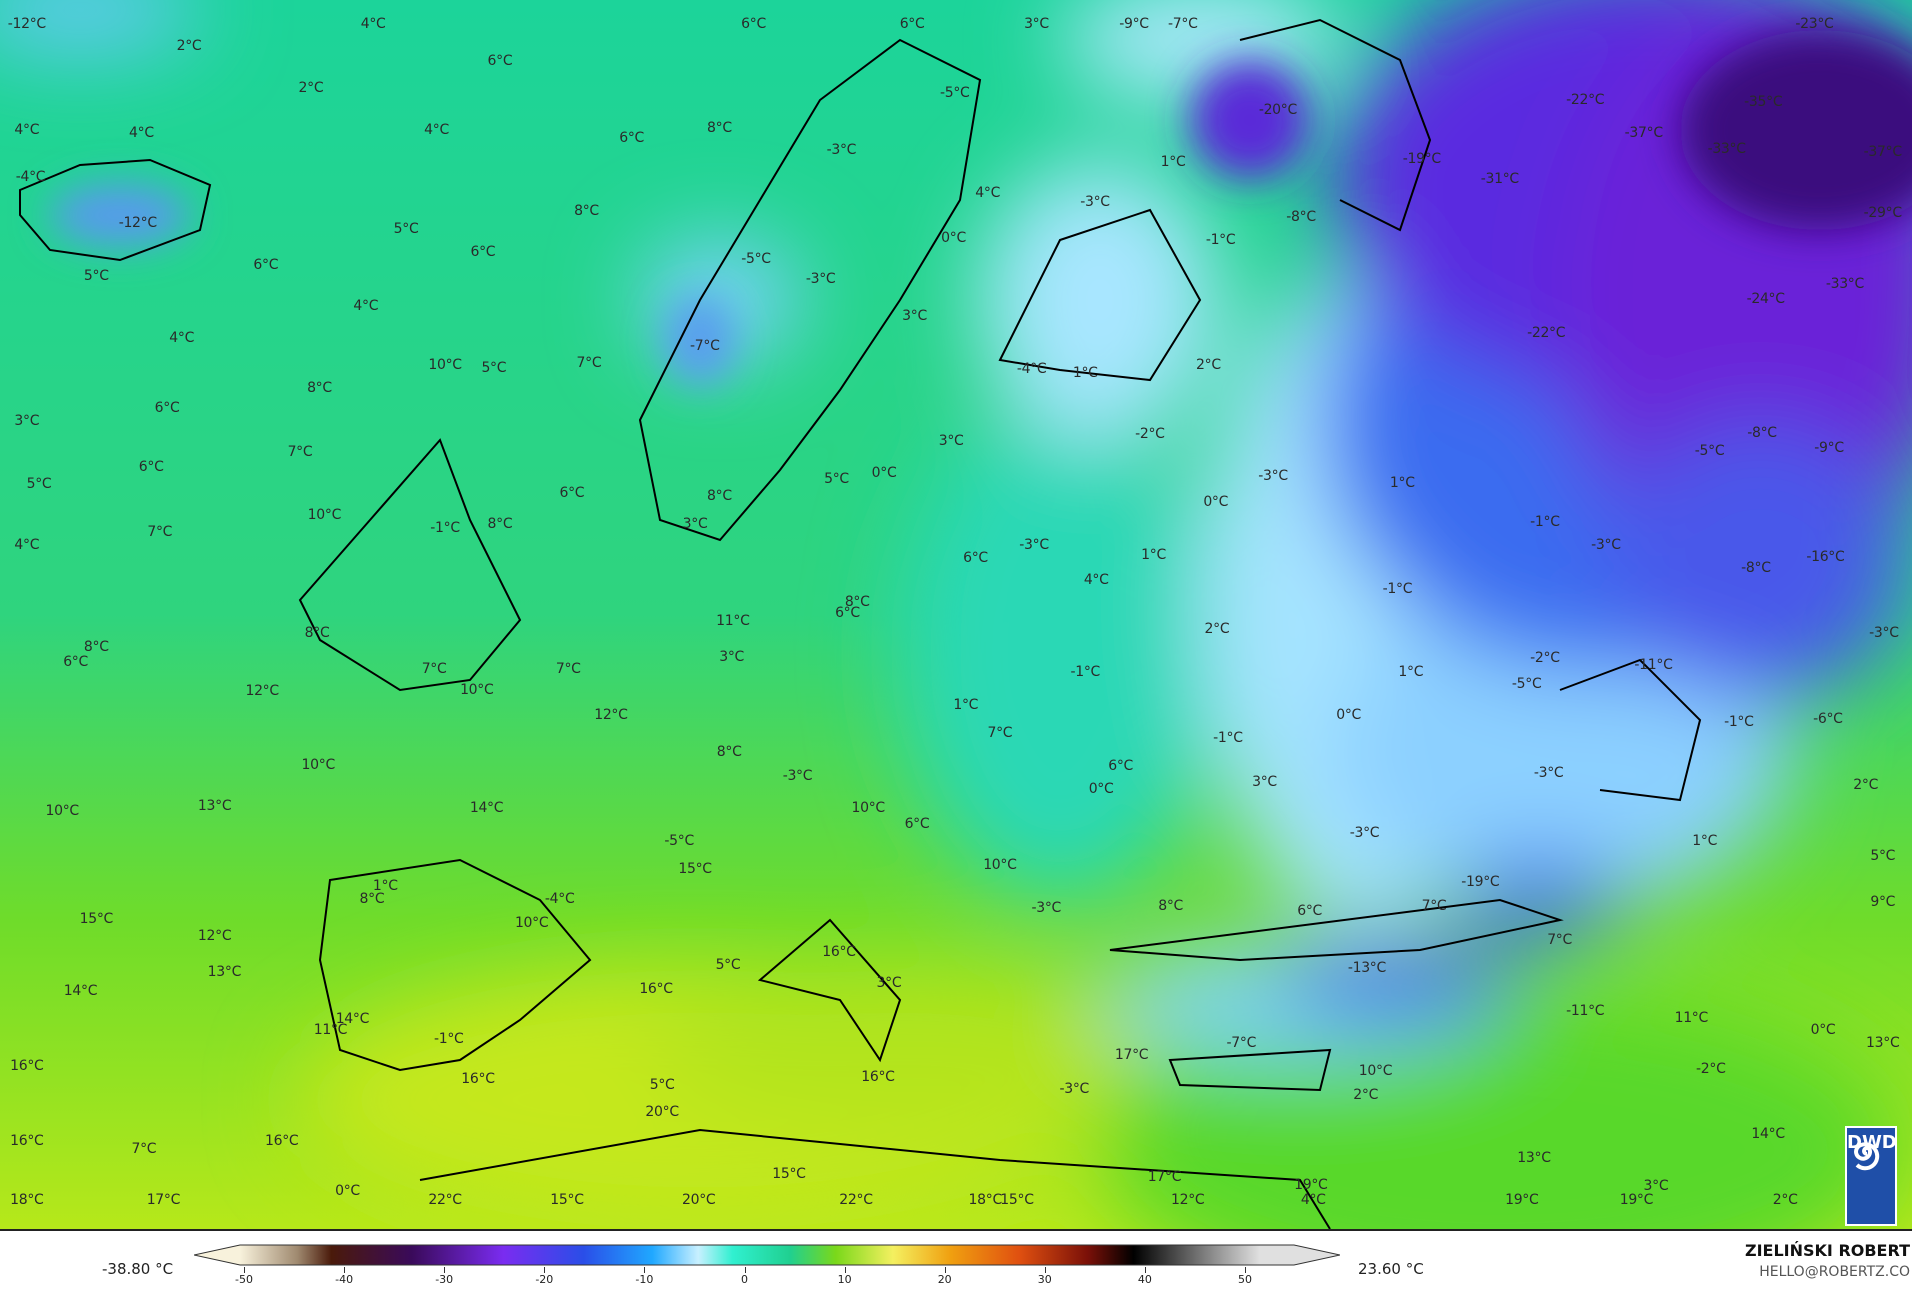 The image size is (1912, 1289). Describe the element at coordinates (1546, 332) in the screenshot. I see `temperature-label: -22°C` at that location.